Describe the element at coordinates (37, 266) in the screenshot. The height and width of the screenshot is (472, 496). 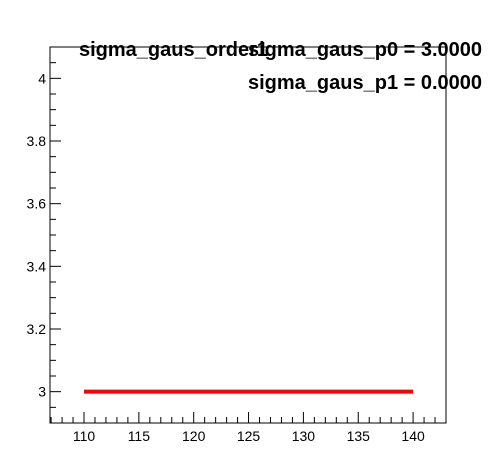
I see `y-tick-label: 3.4` at that location.